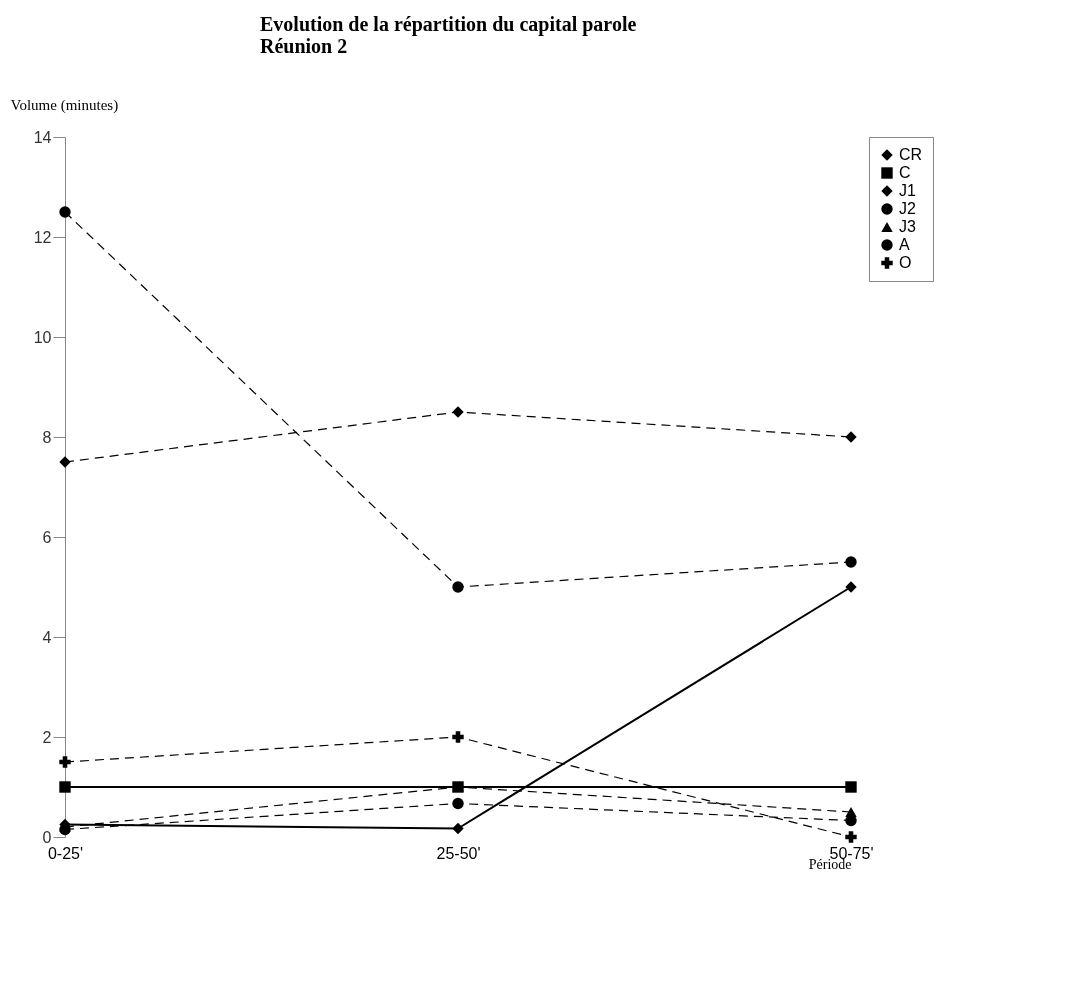 Image resolution: width=1066 pixels, height=1005 pixels. I want to click on y-tick-label: 12, so click(42, 237).